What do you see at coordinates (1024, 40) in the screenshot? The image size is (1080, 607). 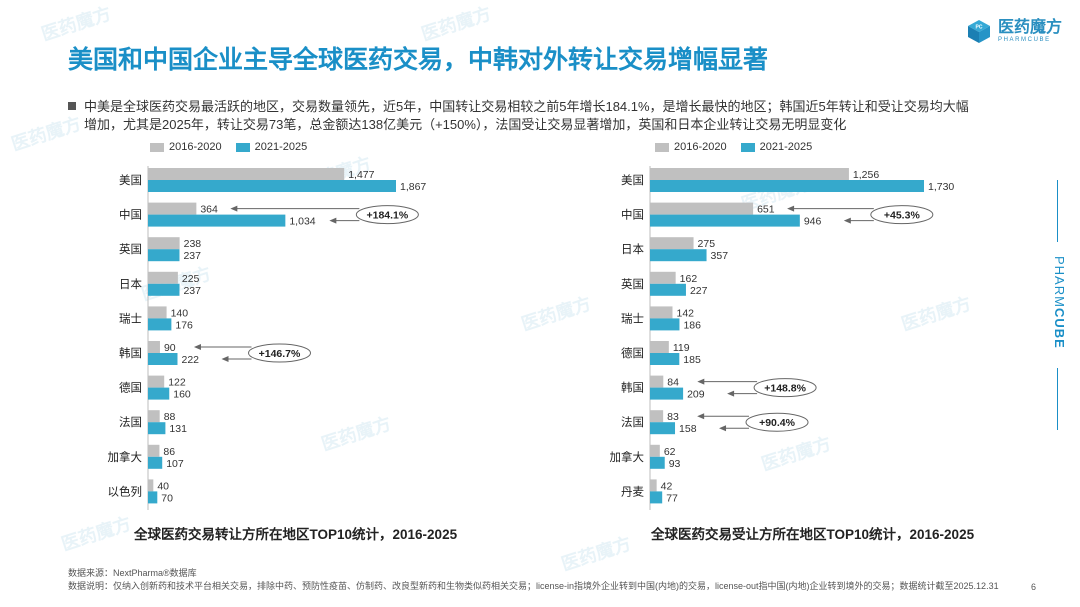 I see `logo-subtitle: PHARMCUBE` at bounding box center [1024, 40].